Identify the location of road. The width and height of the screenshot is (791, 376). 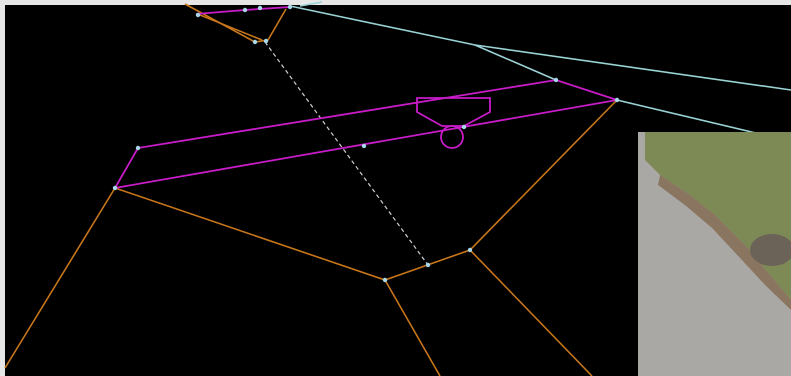
(714, 254).